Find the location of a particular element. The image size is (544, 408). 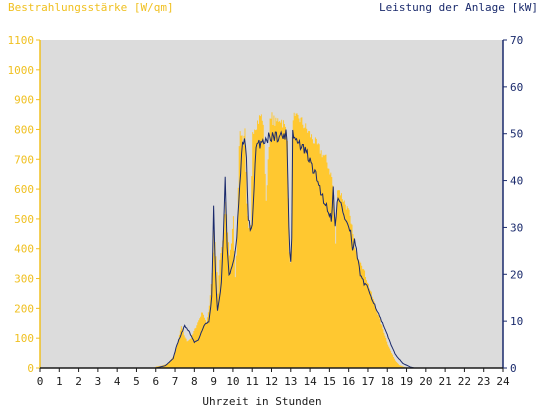

left-tick-label: 1100 is located at coordinates (21, 40).